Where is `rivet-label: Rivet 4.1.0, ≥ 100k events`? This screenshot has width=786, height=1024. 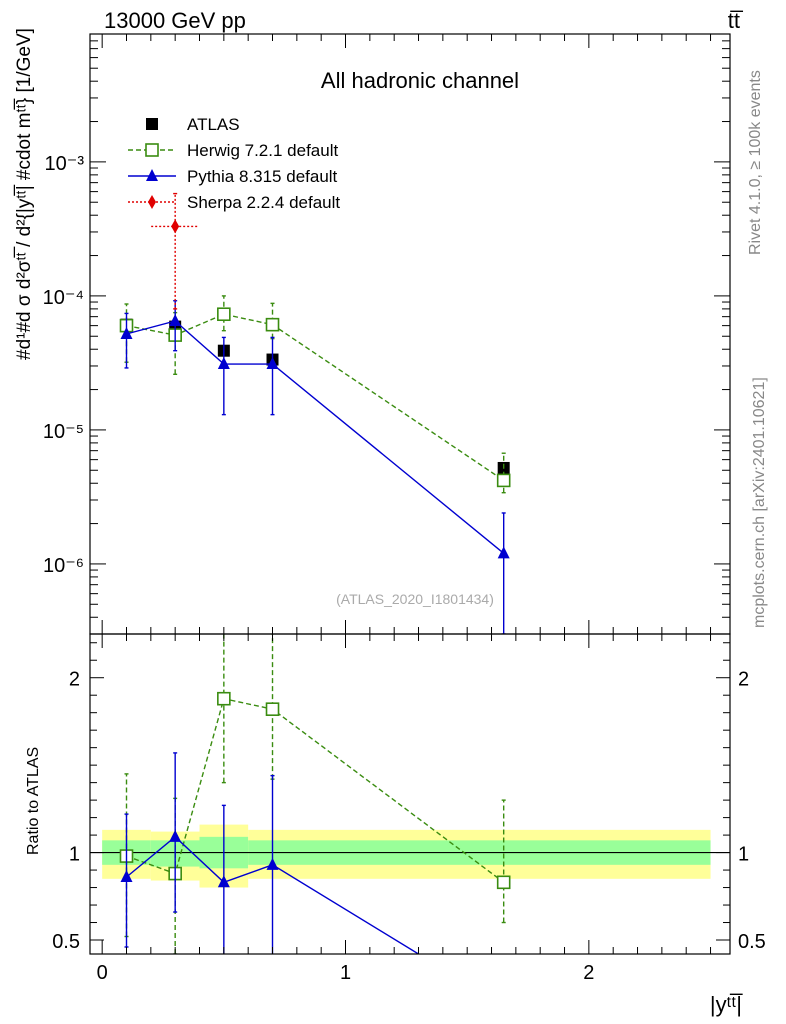
rivet-label: Rivet 4.1.0, ≥ 100k events is located at coordinates (755, 162).